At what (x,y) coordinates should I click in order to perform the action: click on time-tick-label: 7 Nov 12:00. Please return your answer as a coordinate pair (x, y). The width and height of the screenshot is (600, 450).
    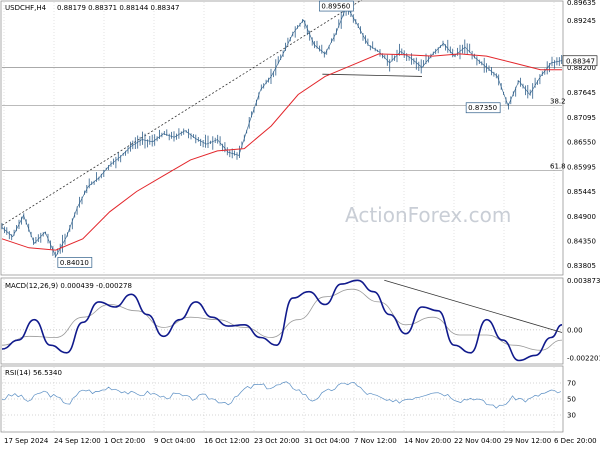
    Looking at the image, I should click on (375, 441).